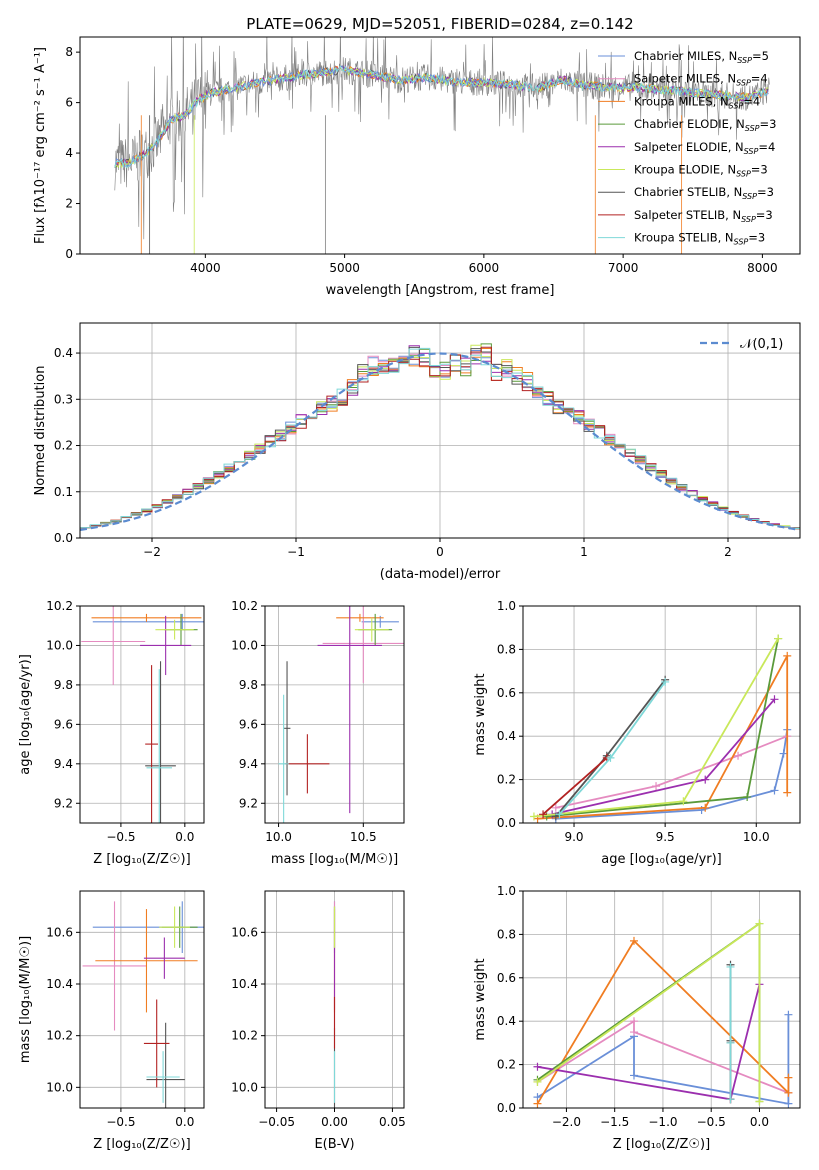  I want to click on x-tick-label: −0.05, so click(276, 1122).